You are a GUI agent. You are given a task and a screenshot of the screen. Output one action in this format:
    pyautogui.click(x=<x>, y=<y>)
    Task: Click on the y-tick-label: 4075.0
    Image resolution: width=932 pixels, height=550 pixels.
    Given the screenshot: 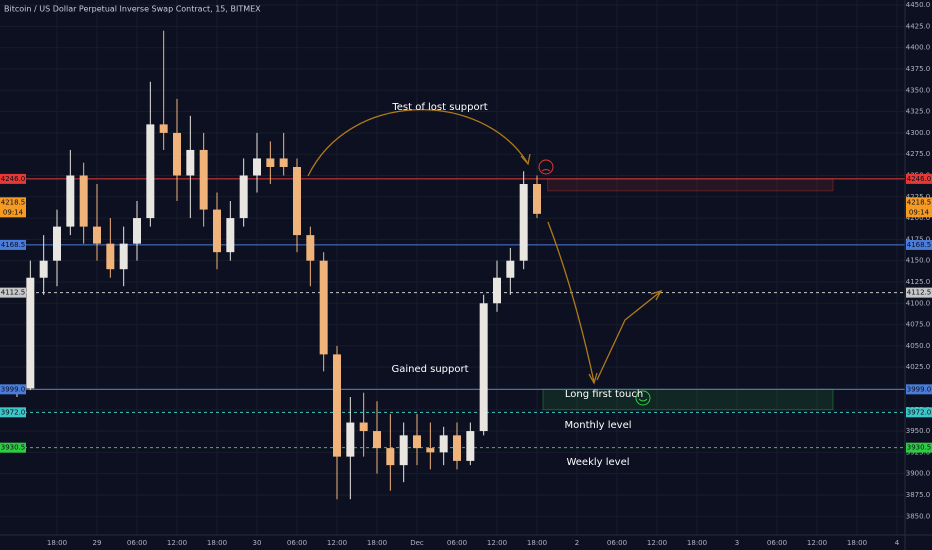 What is the action you would take?
    pyautogui.click(x=918, y=325)
    